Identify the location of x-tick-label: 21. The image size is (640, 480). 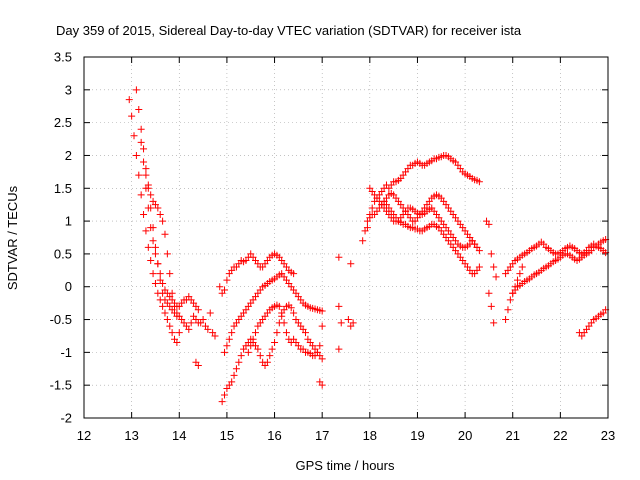
(512, 435).